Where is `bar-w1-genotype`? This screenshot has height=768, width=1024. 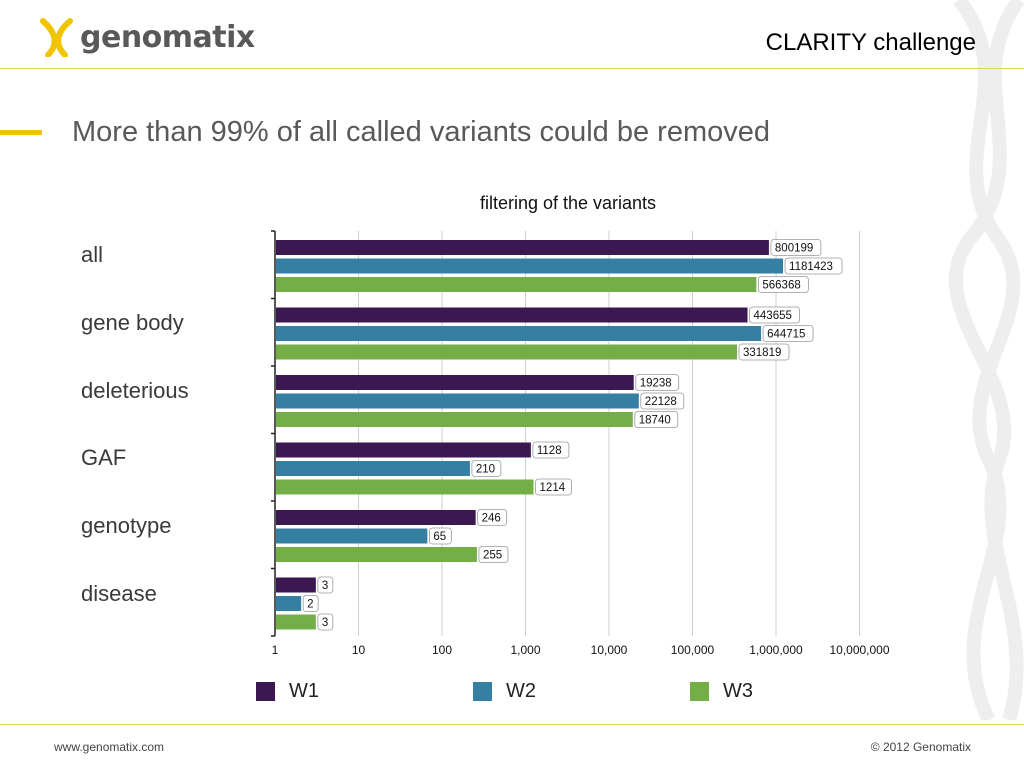
bar-w1-genotype is located at coordinates (376, 517).